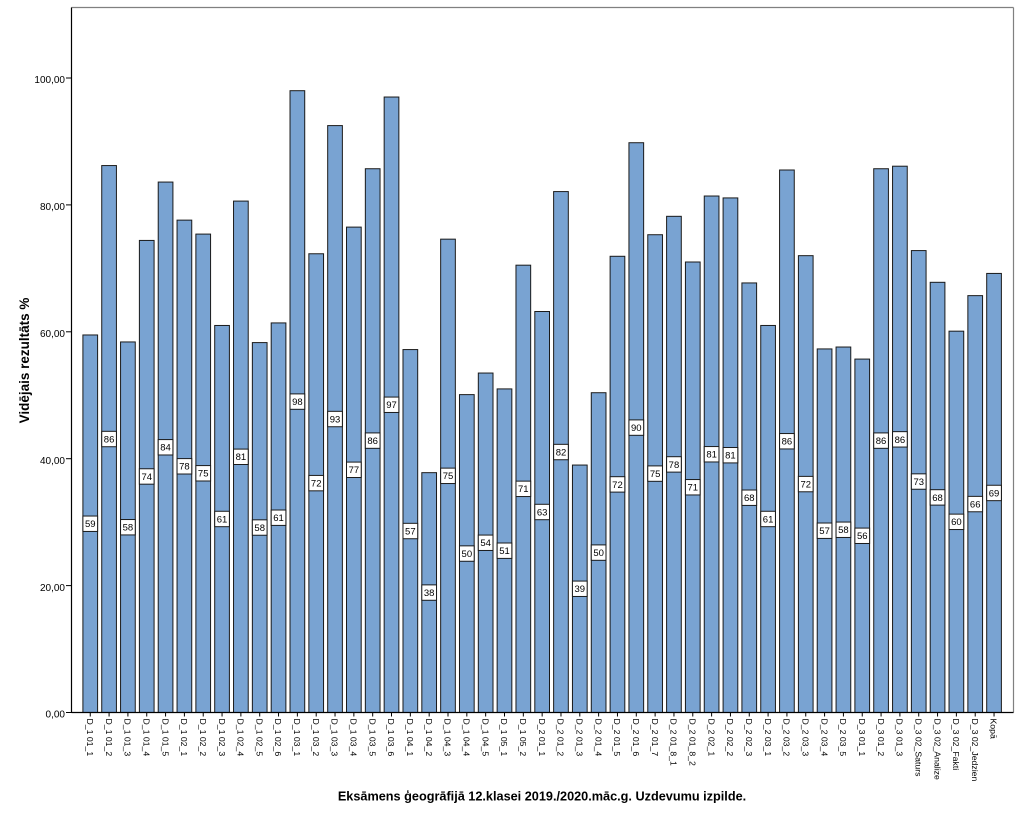  I want to click on svg-text: D_2 02_2, so click(730, 738).